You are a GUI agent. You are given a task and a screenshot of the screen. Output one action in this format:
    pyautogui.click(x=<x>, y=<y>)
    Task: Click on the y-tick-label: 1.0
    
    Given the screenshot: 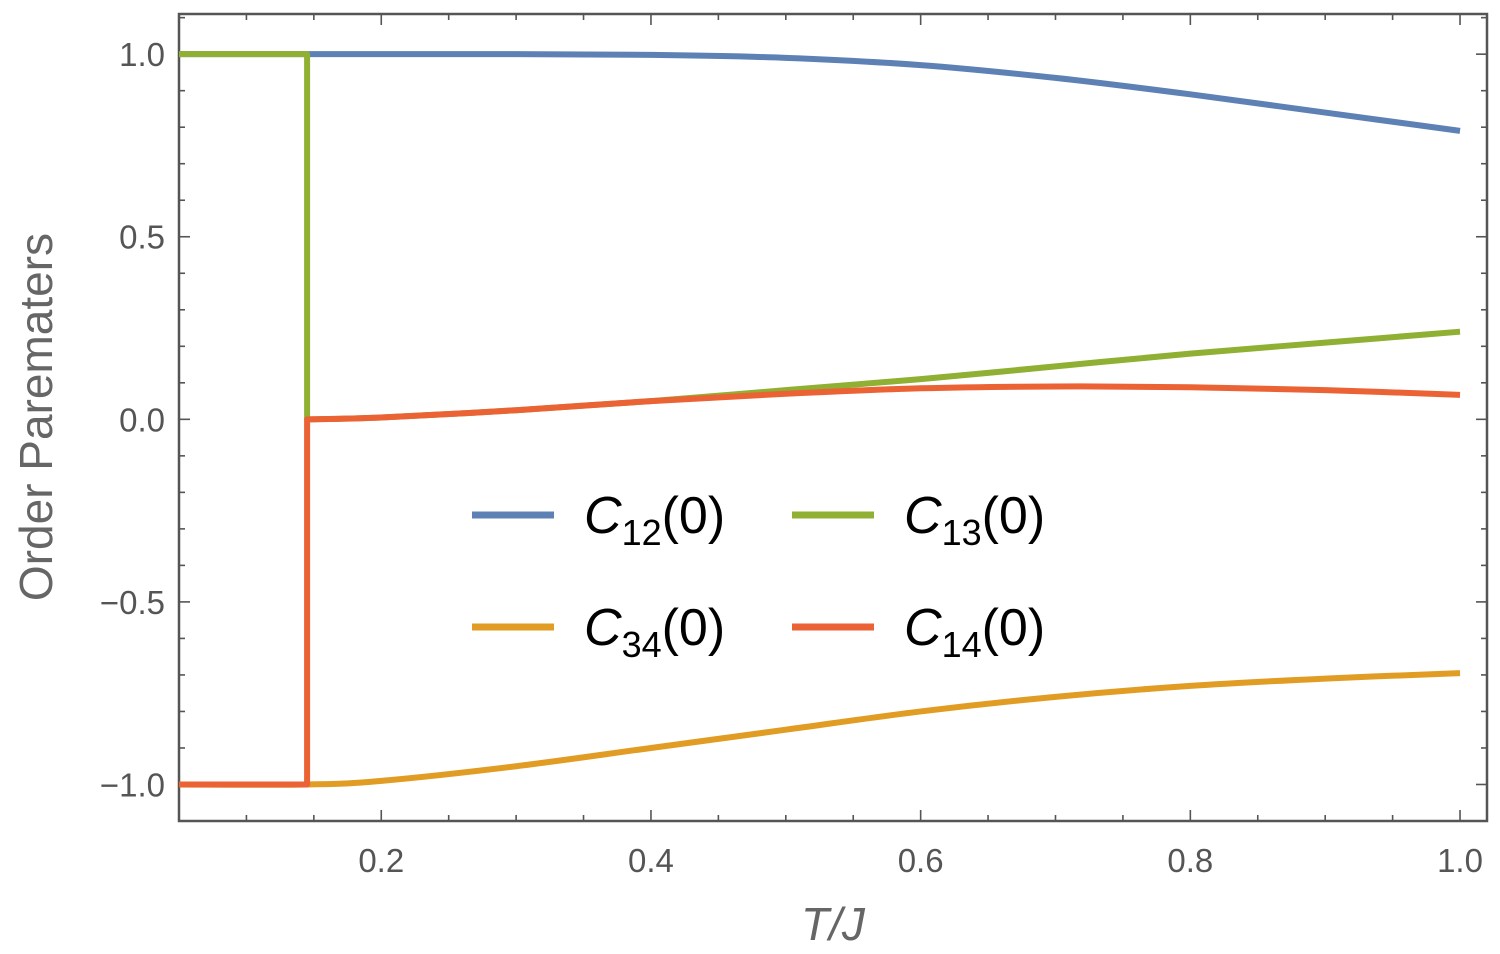 What is the action you would take?
    pyautogui.click(x=142, y=54)
    